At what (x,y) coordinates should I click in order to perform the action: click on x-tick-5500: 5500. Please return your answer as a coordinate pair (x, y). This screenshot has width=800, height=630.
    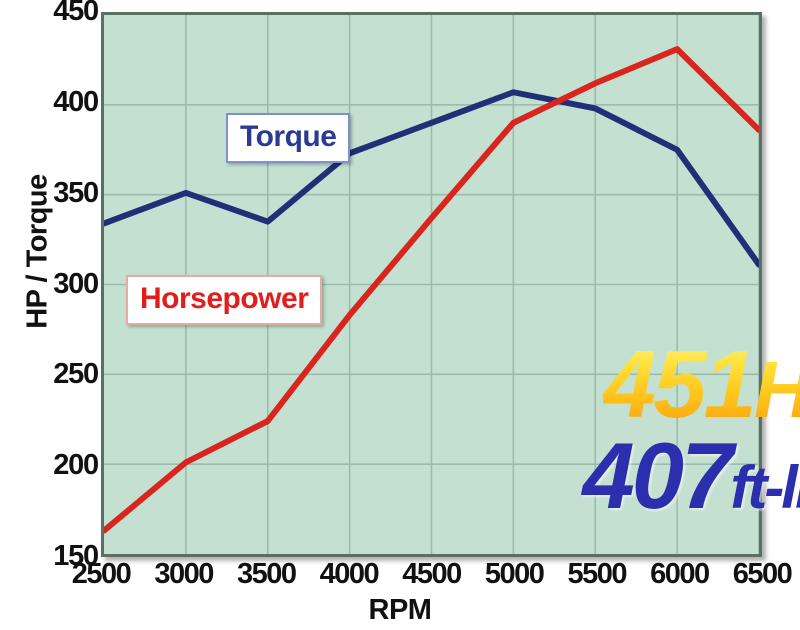
    Looking at the image, I should click on (597, 574).